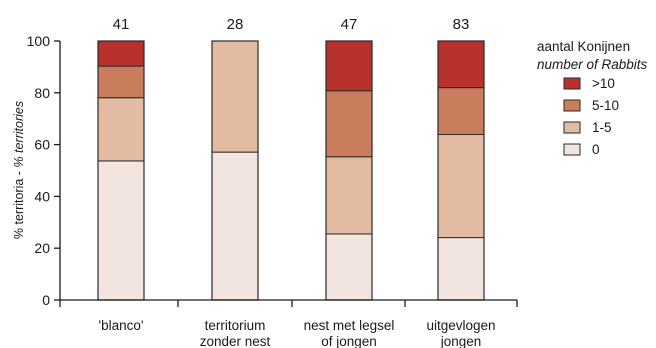  Describe the element at coordinates (596, 149) in the screenshot. I see `legend-label: 0` at that location.